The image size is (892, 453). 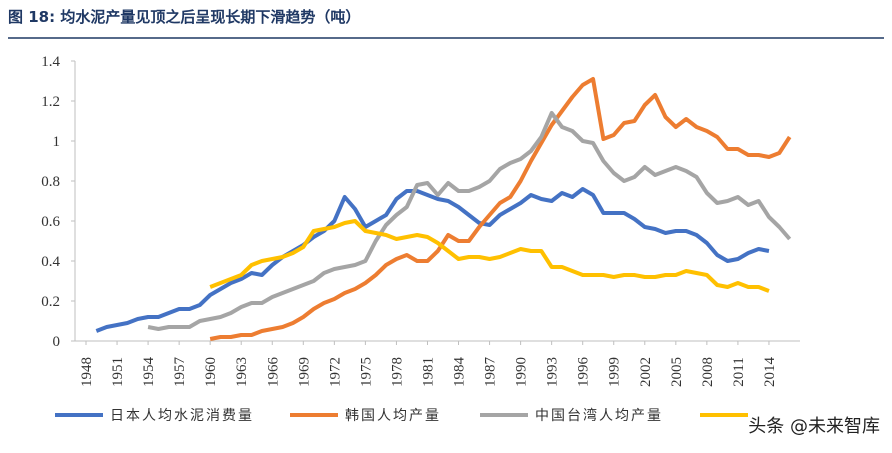 What do you see at coordinates (184, 17) in the screenshot?
I see `chart-title: 图 18: 均水泥产量见顶之后呈现长期下滑趋势（吨）` at bounding box center [184, 17].